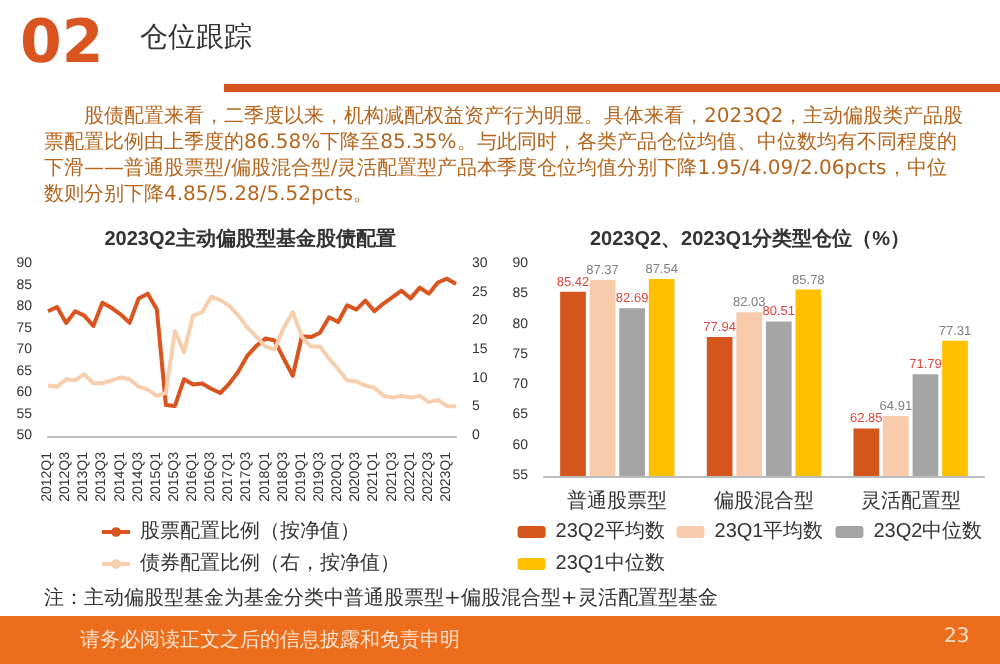 The width and height of the screenshot is (1000, 664). What do you see at coordinates (910, 501) in the screenshot?
I see `x-tick-label: 灵活配置型` at bounding box center [910, 501].